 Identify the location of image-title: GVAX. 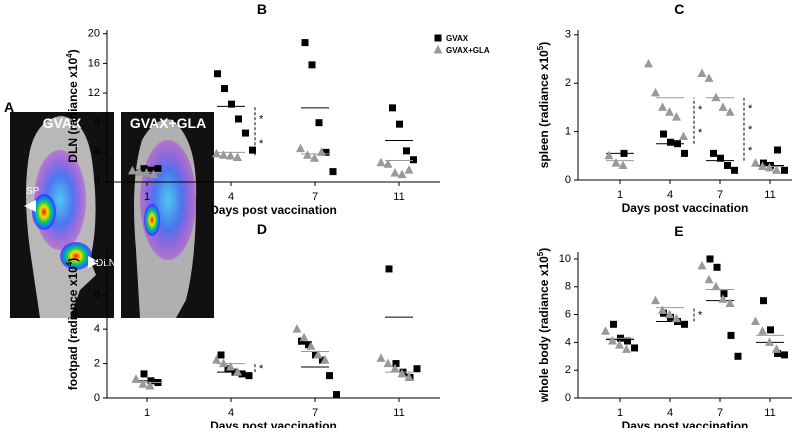
(62, 123).